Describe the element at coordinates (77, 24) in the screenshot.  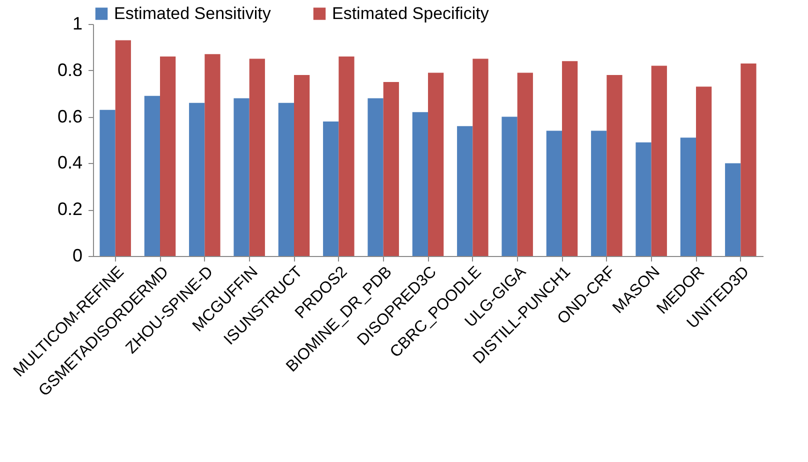
I see `y-tick-label: 1` at that location.